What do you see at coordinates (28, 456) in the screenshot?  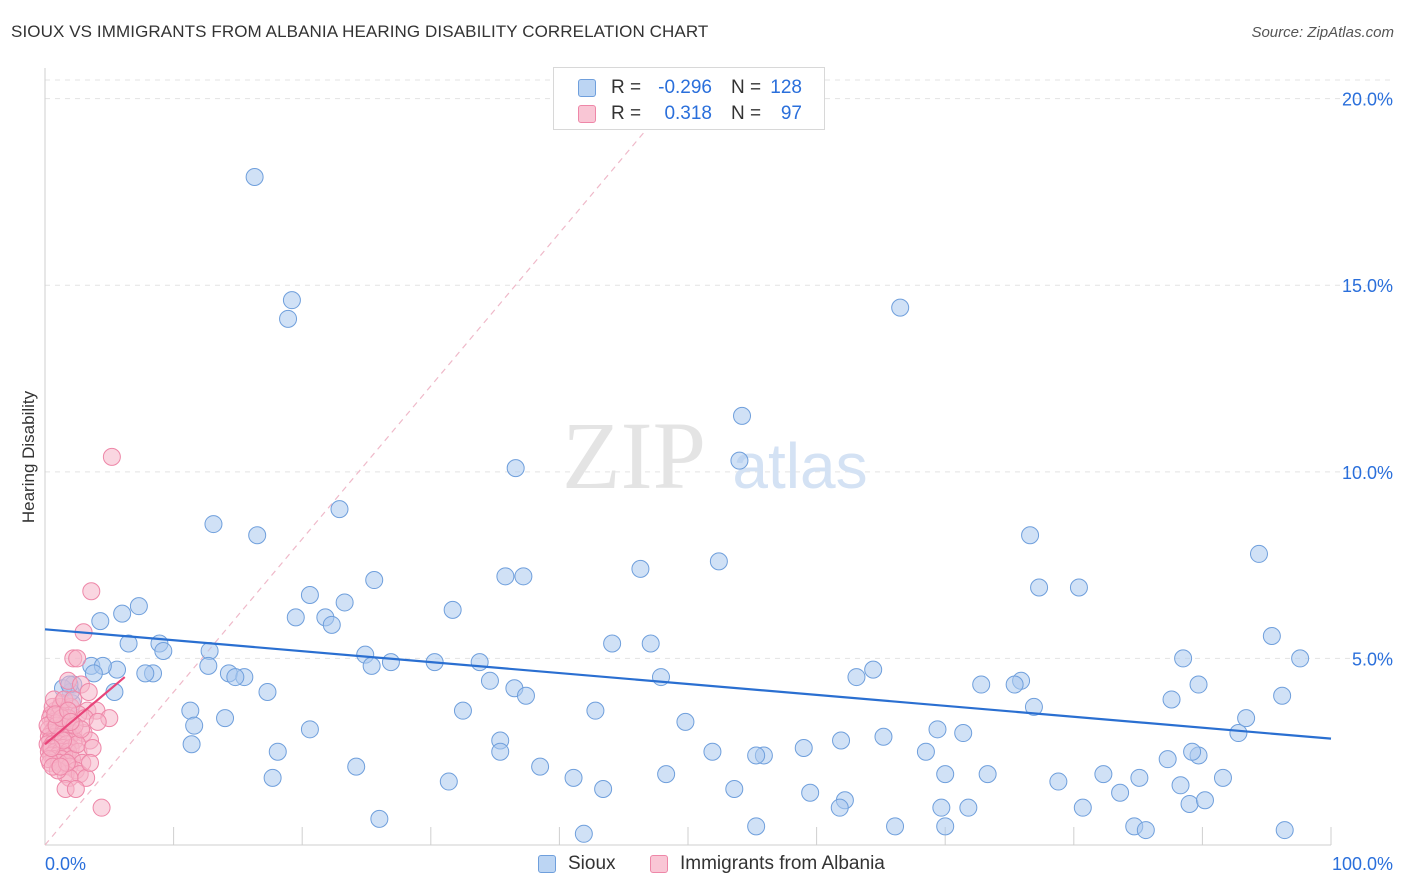 I see `y-axis-label: Hearing Disability` at bounding box center [28, 456].